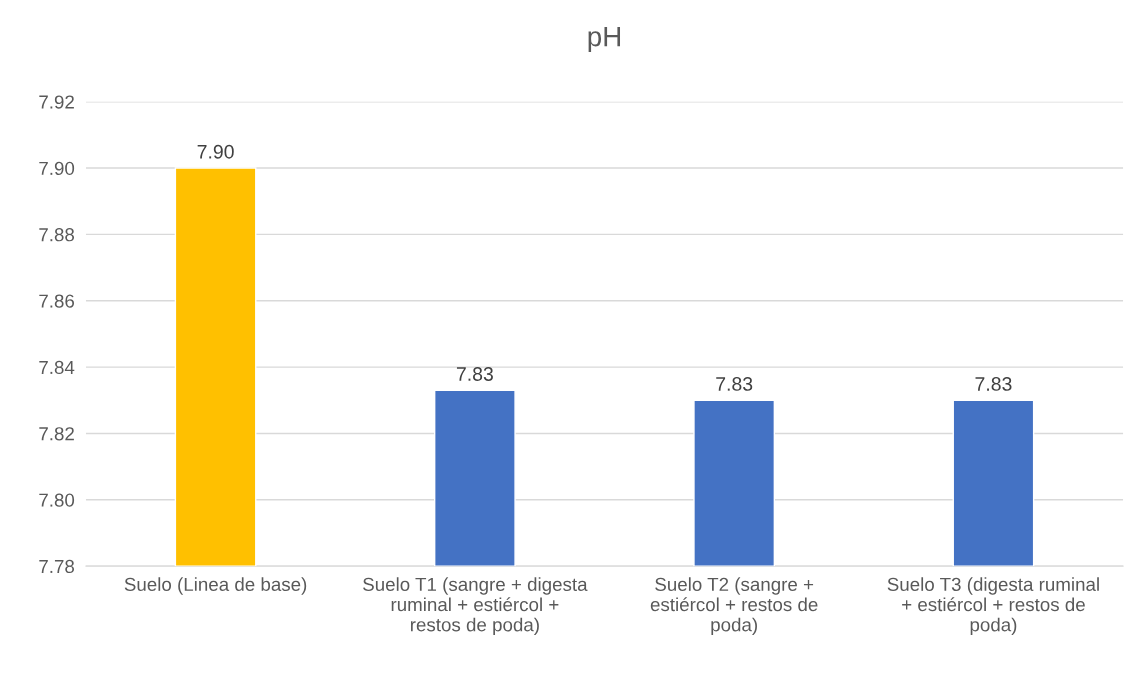 The image size is (1146, 678). What do you see at coordinates (56, 434) in the screenshot?
I see `y-tick-label: 7.82` at bounding box center [56, 434].